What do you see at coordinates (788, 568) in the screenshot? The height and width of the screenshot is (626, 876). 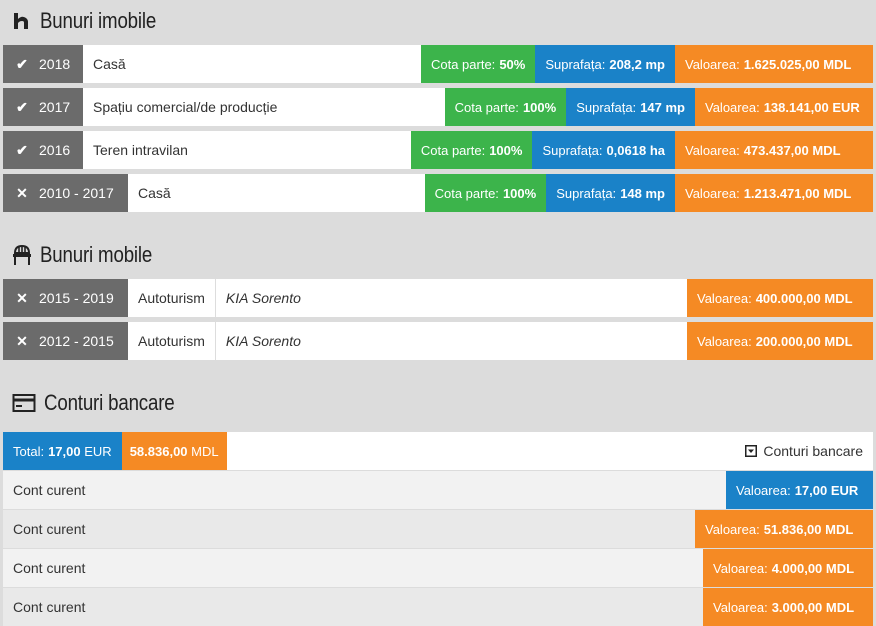 I see `value-badge: Valoarea: 4.000,00 MDL` at bounding box center [788, 568].